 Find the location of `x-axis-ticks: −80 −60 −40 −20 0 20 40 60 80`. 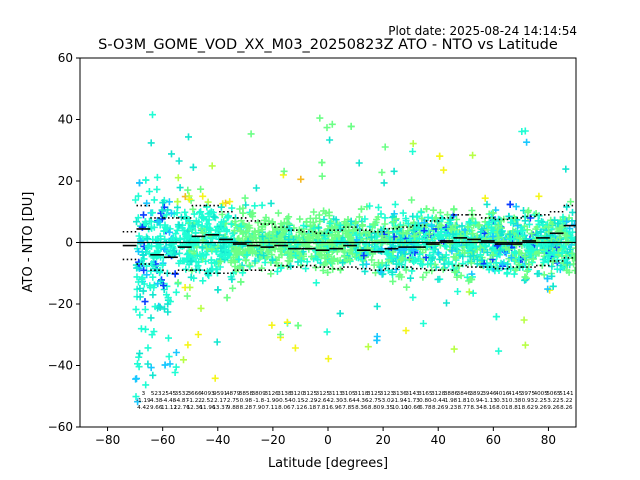

x-axis-ticks: −80 −60 −40 −20 0 20 40 60 80 is located at coordinates (325, 437).